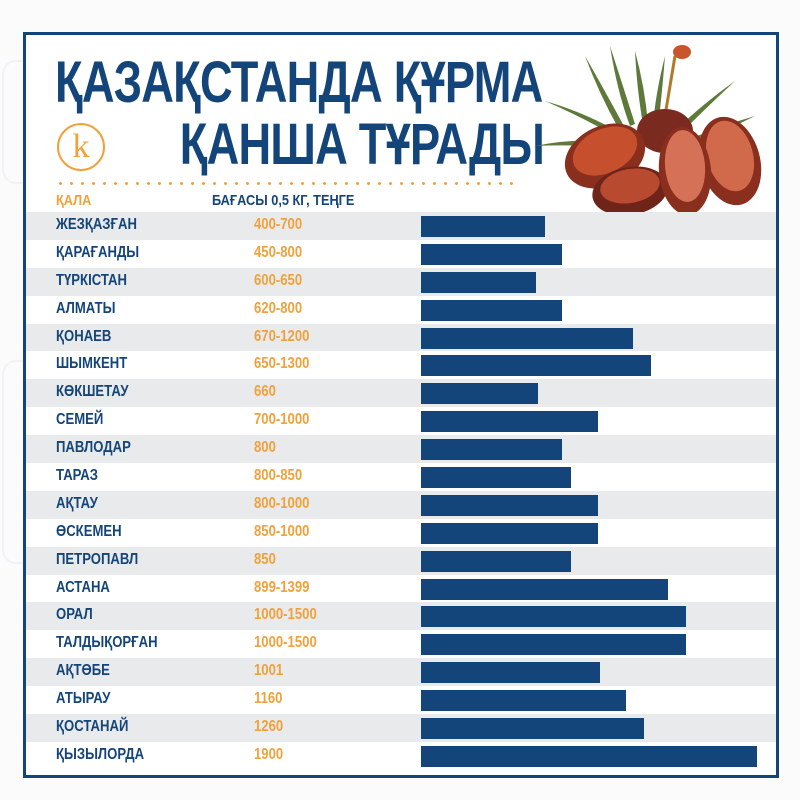 This screenshot has height=800, width=800. I want to click on city-name: ҚОНАЕВ, so click(84, 336).